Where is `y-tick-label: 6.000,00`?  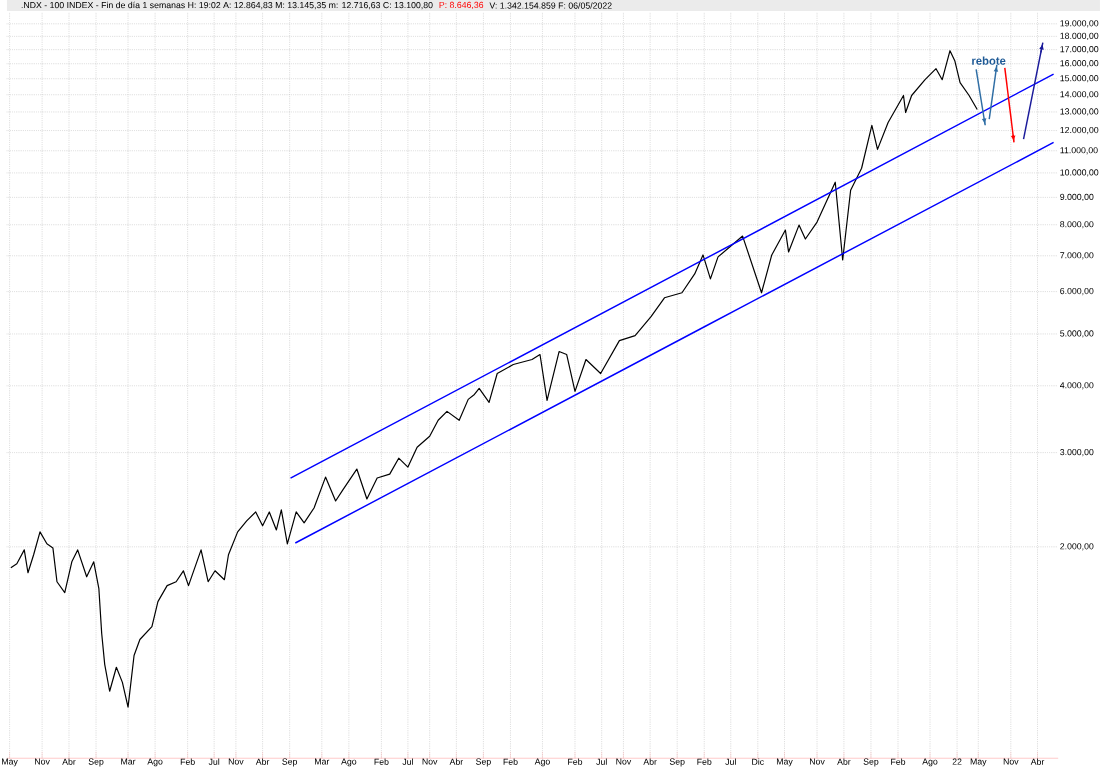 y-tick-label: 6.000,00 is located at coordinates (1077, 291).